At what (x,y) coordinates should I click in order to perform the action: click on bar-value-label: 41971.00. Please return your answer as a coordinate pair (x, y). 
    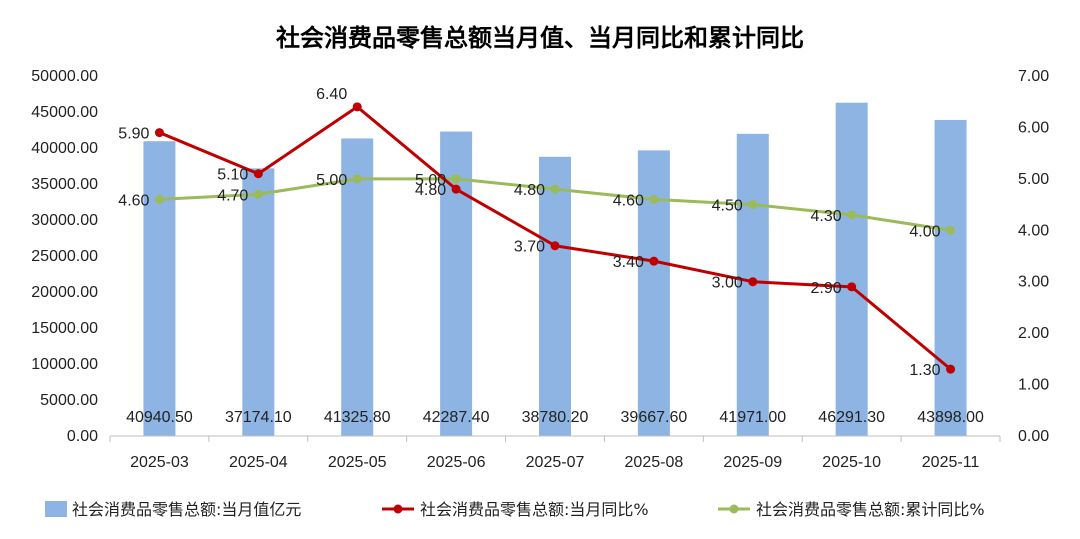
    Looking at the image, I should click on (752, 417).